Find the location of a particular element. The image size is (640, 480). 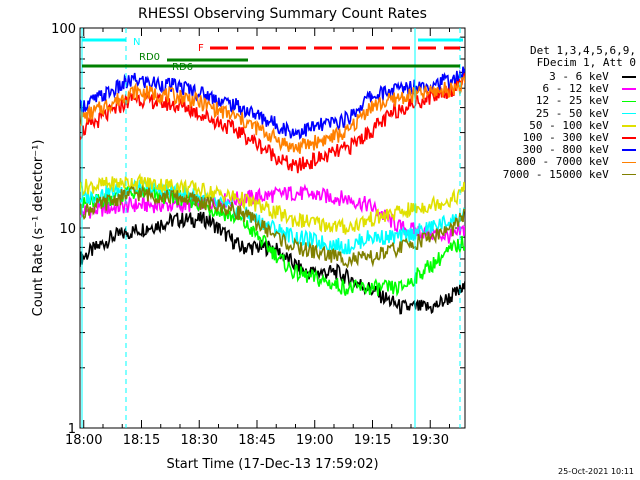

y-axis-label: Count Rate (s⁻¹ detector⁻¹) is located at coordinates (38, 228).